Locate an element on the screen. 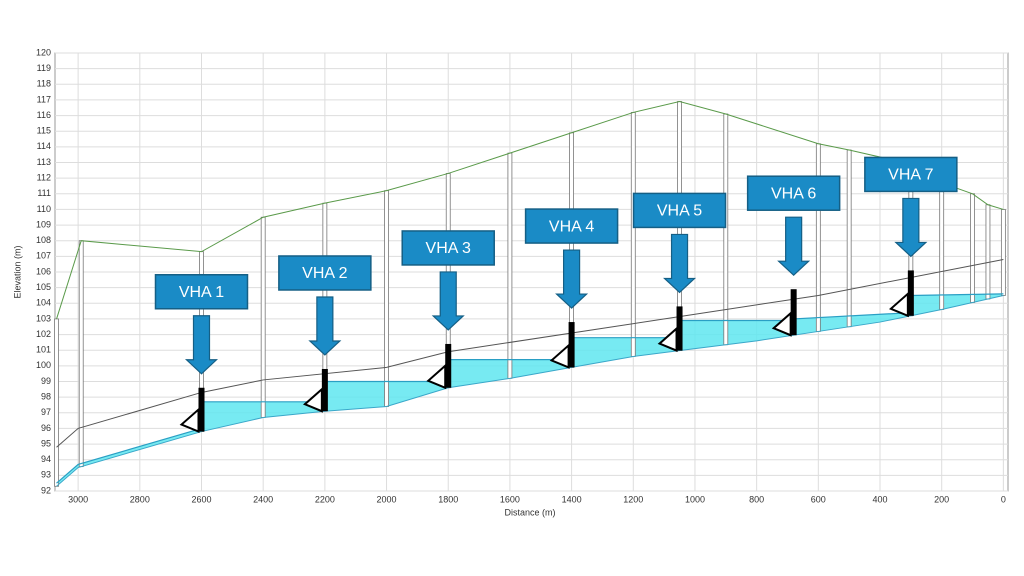  y-tick-label: 119 is located at coordinates (44, 68).